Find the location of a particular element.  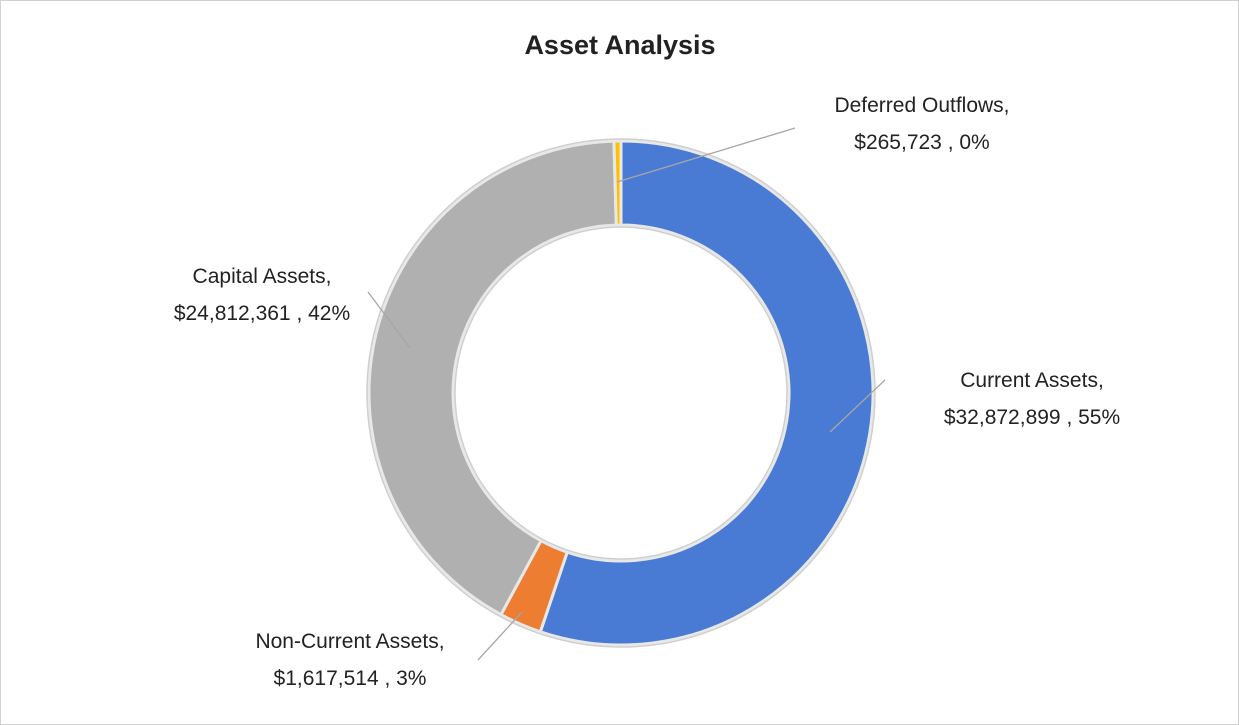

donut-inner-rim is located at coordinates (621, 393).